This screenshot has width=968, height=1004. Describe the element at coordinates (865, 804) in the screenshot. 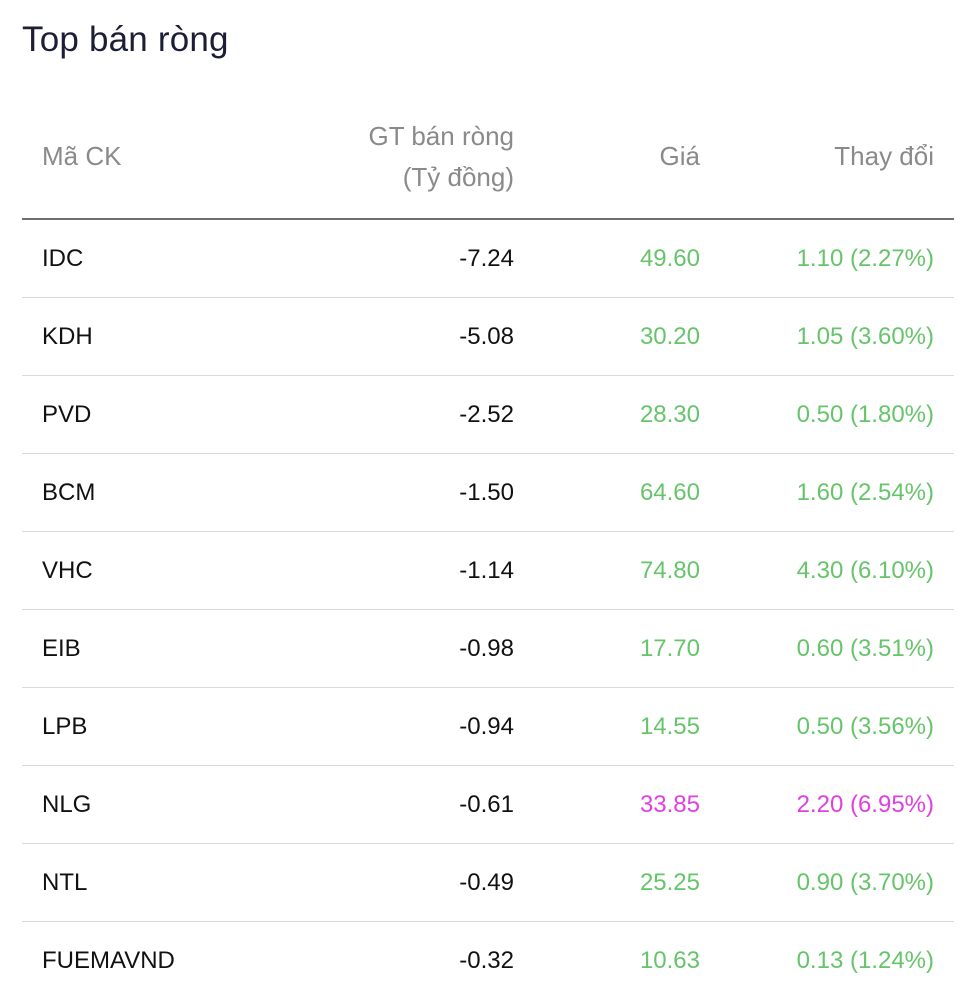

I see `price-change: 2.20 (6.95%)` at that location.